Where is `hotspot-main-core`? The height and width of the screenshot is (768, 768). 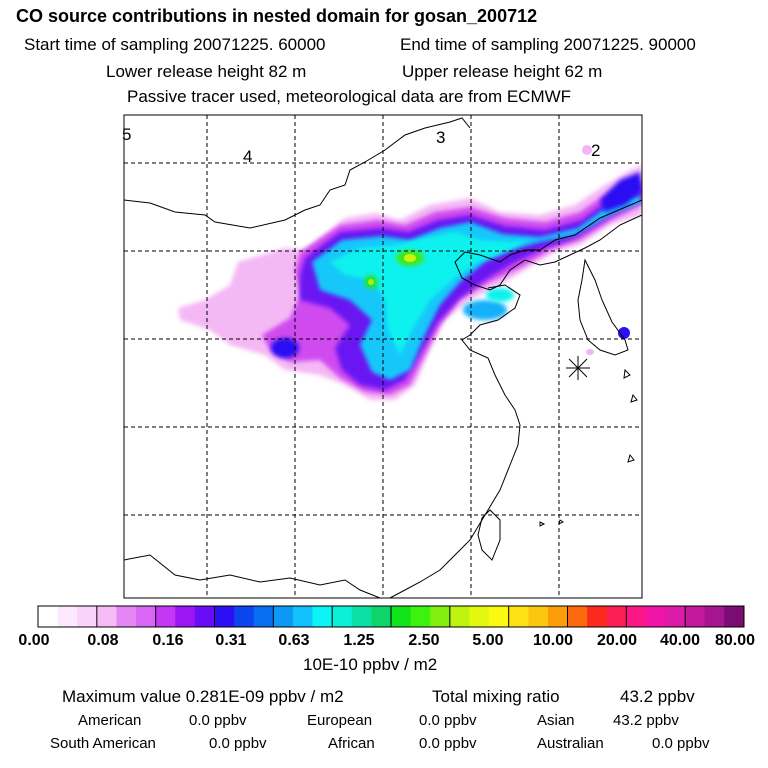
hotspot-main-core is located at coordinates (410, 258).